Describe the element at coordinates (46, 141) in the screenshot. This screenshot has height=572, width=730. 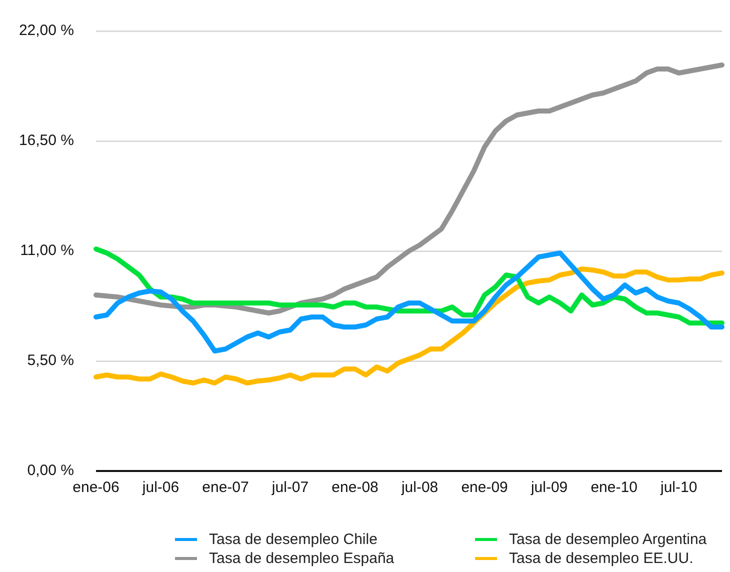
I see `y-tick-label: 16,50 %` at that location.